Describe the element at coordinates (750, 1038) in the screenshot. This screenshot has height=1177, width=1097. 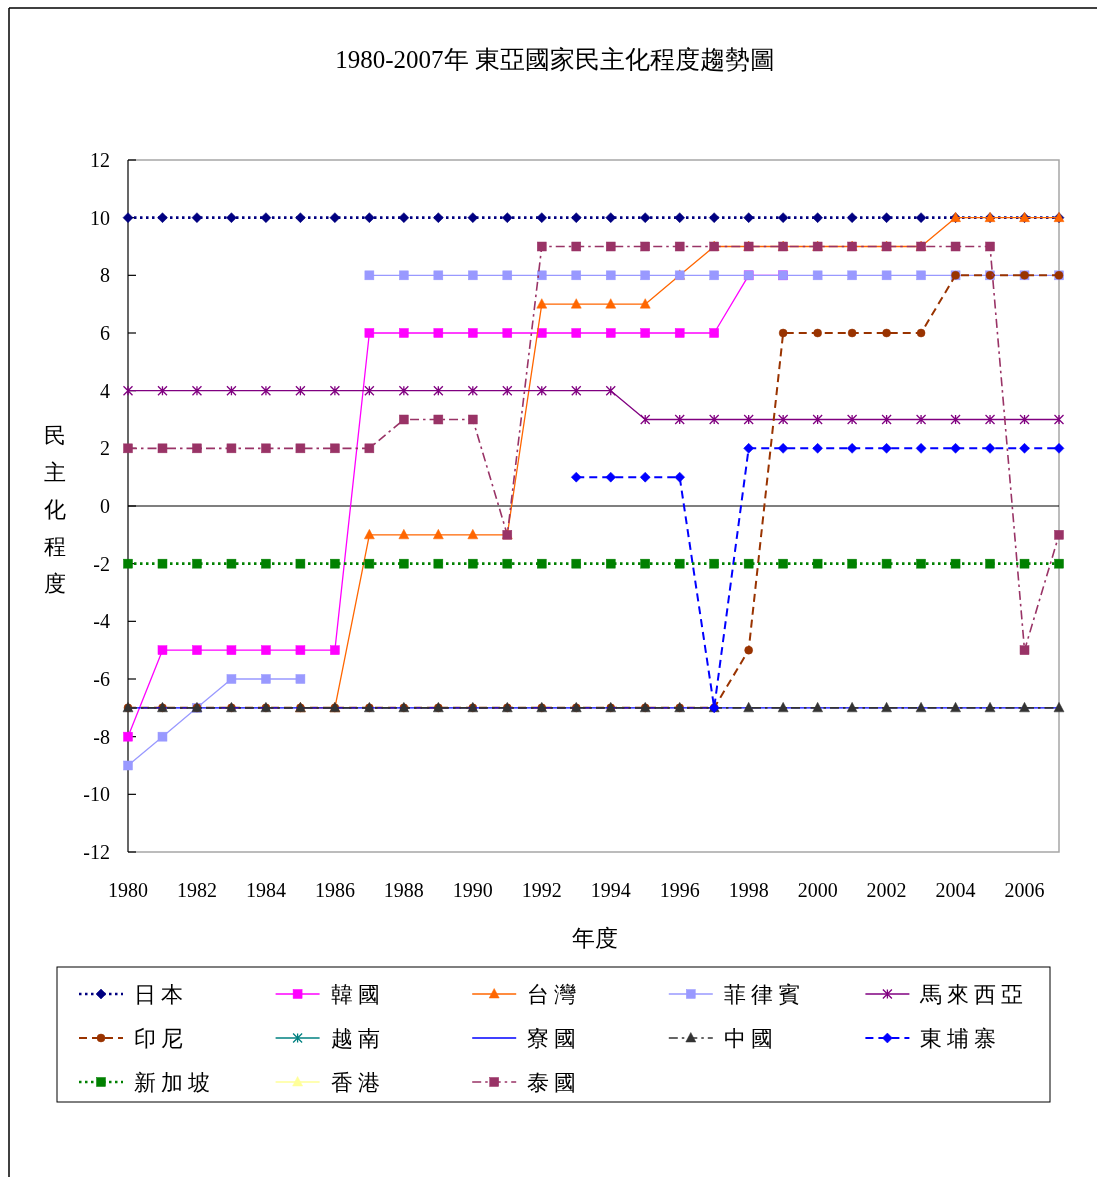
I see `legend-label: 中國` at that location.